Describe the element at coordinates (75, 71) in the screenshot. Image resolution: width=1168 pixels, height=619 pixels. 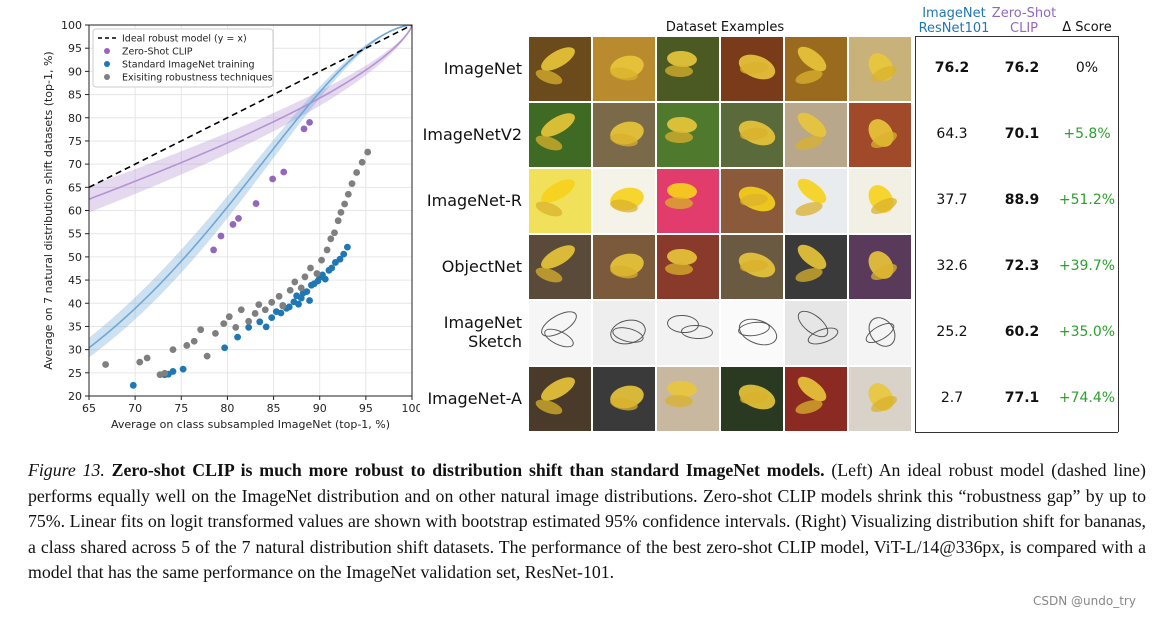
I see `y-tick-label: 90` at that location.